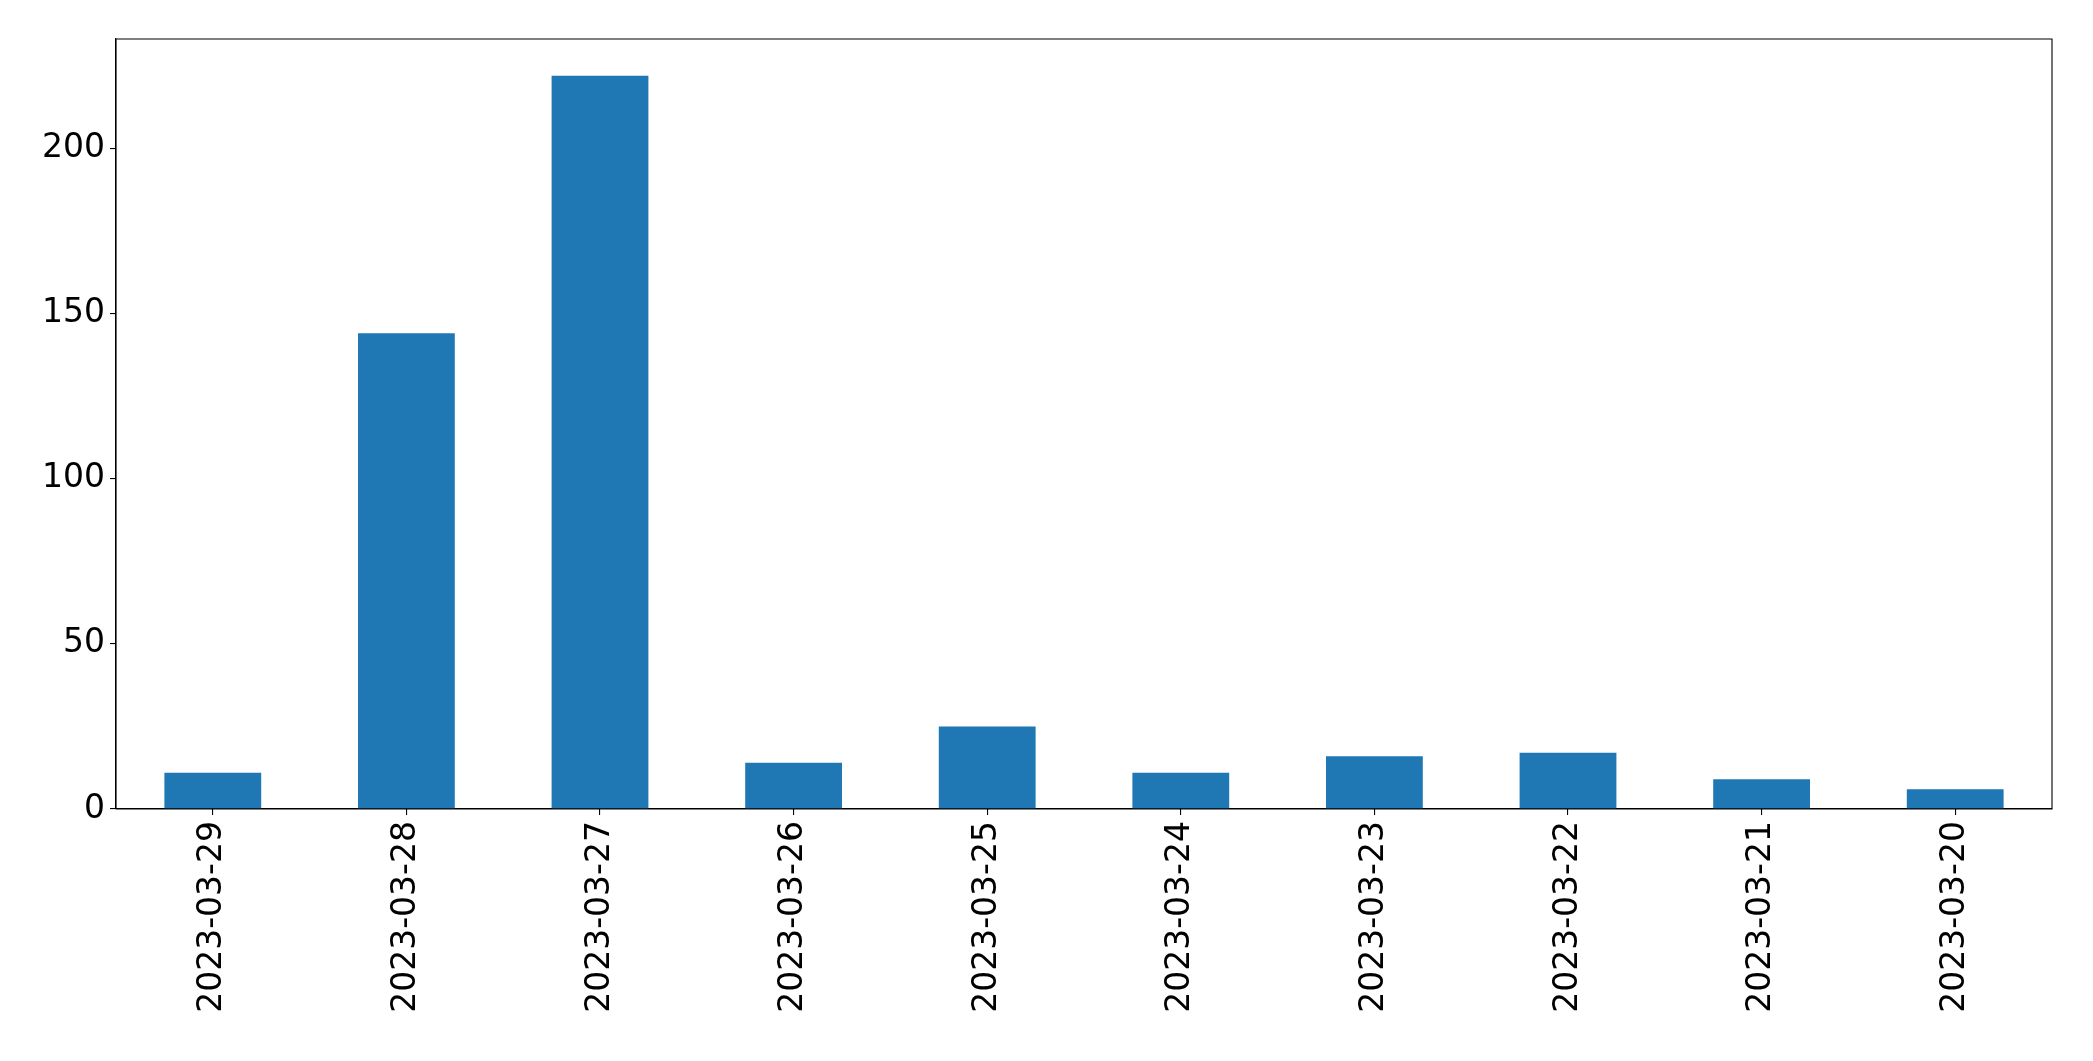 Image resolution: width=2093 pixels, height=1061 pixels. I want to click on x-tick-label: 2023-03-24, so click(1178, 917).